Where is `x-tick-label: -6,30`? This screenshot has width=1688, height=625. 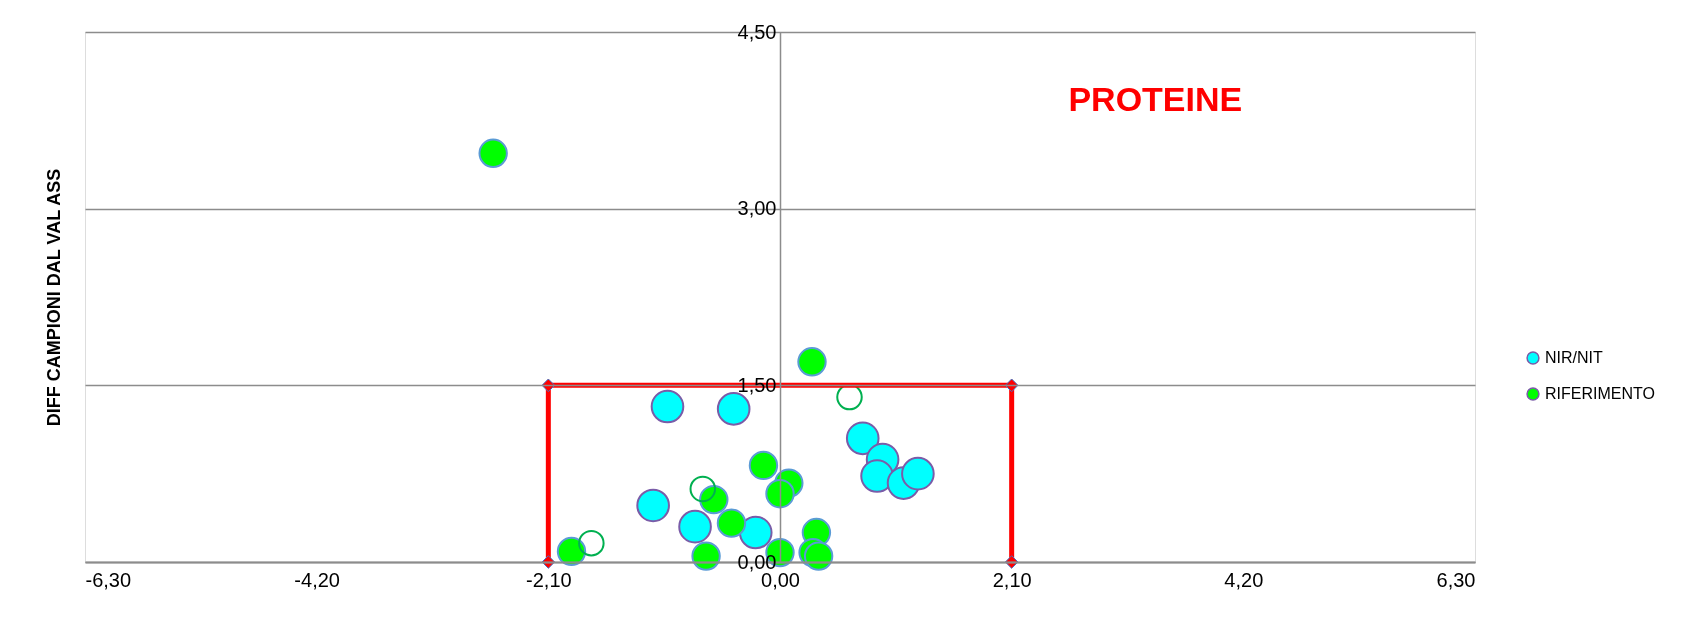 x-tick-label: -6,30 is located at coordinates (108, 579).